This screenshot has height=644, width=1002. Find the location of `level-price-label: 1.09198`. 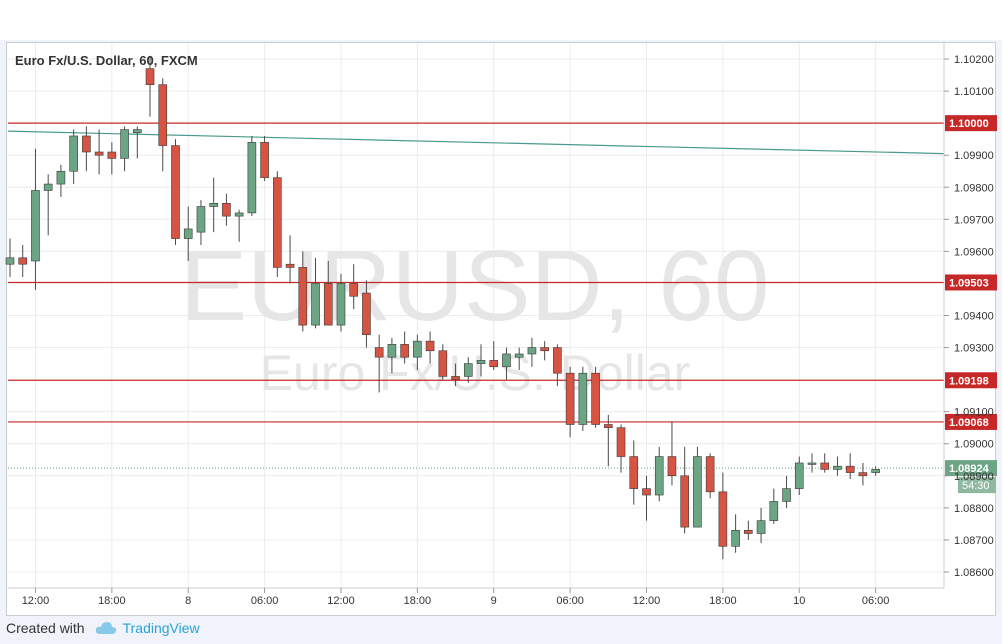

level-price-label: 1.09198 is located at coordinates (969, 381).